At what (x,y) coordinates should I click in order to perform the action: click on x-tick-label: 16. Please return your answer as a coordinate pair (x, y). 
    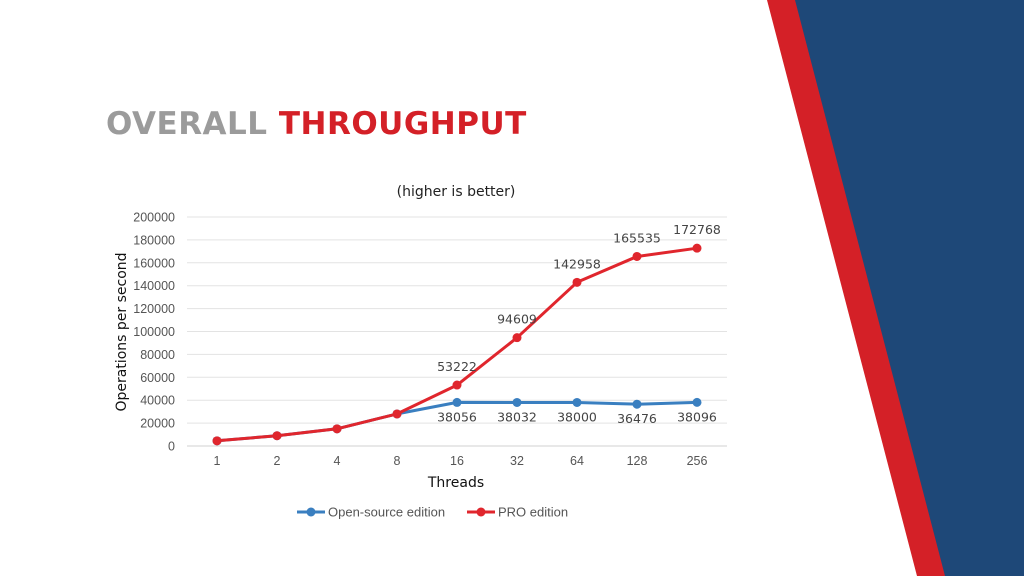
    Looking at the image, I should click on (457, 461).